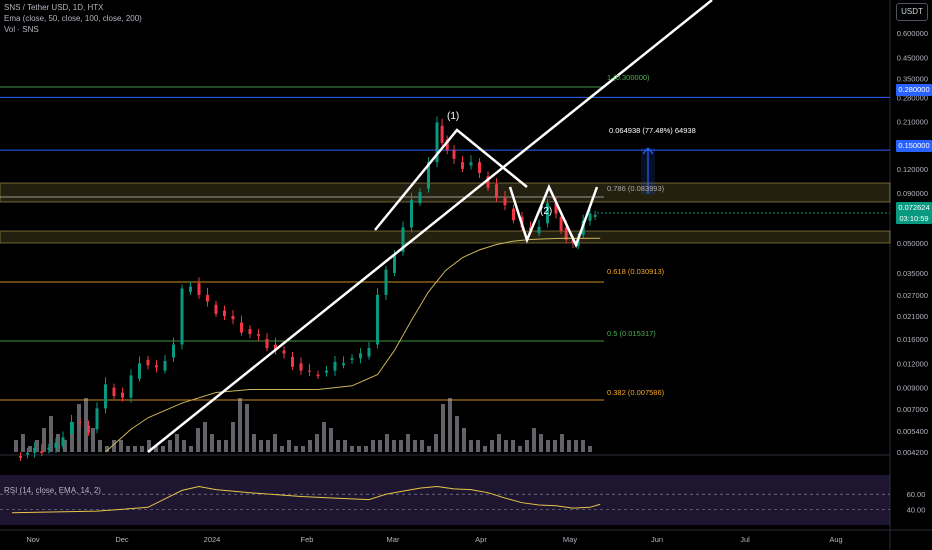 Image resolution: width=932 pixels, height=550 pixels. What do you see at coordinates (745, 539) in the screenshot?
I see `x-tick-label: Jul` at bounding box center [745, 539].